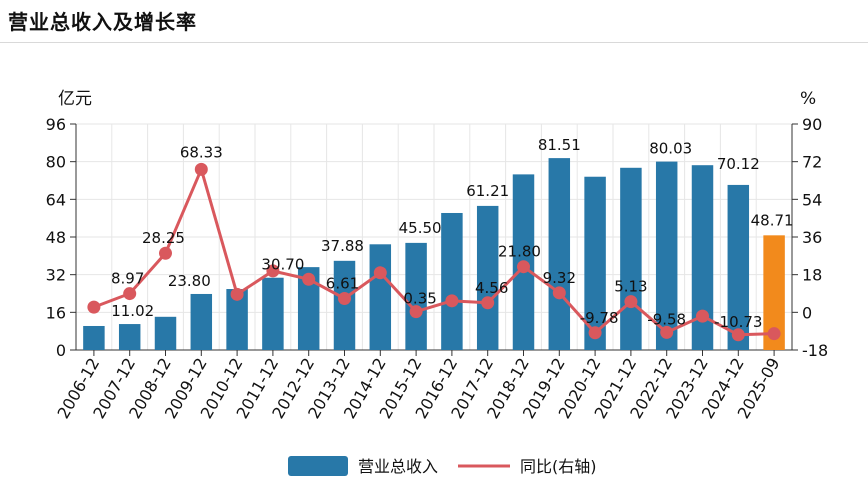 The width and height of the screenshot is (868, 498). Describe the element at coordinates (491, 288) in the screenshot. I see `data-label: 4.56` at that location.